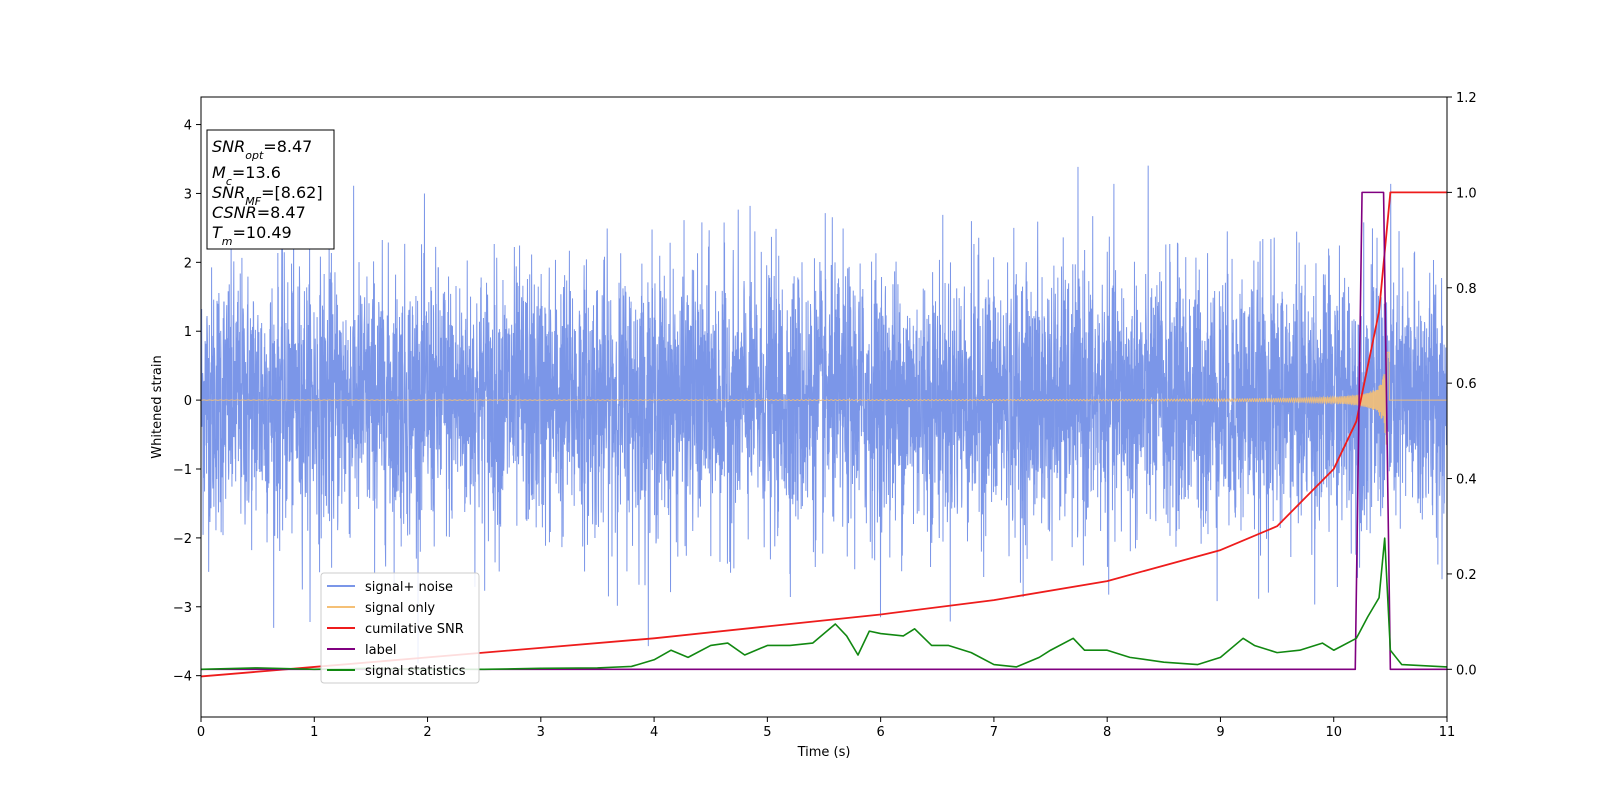  Describe the element at coordinates (1466, 670) in the screenshot. I see `y2-tick-label: 0.0` at that location.